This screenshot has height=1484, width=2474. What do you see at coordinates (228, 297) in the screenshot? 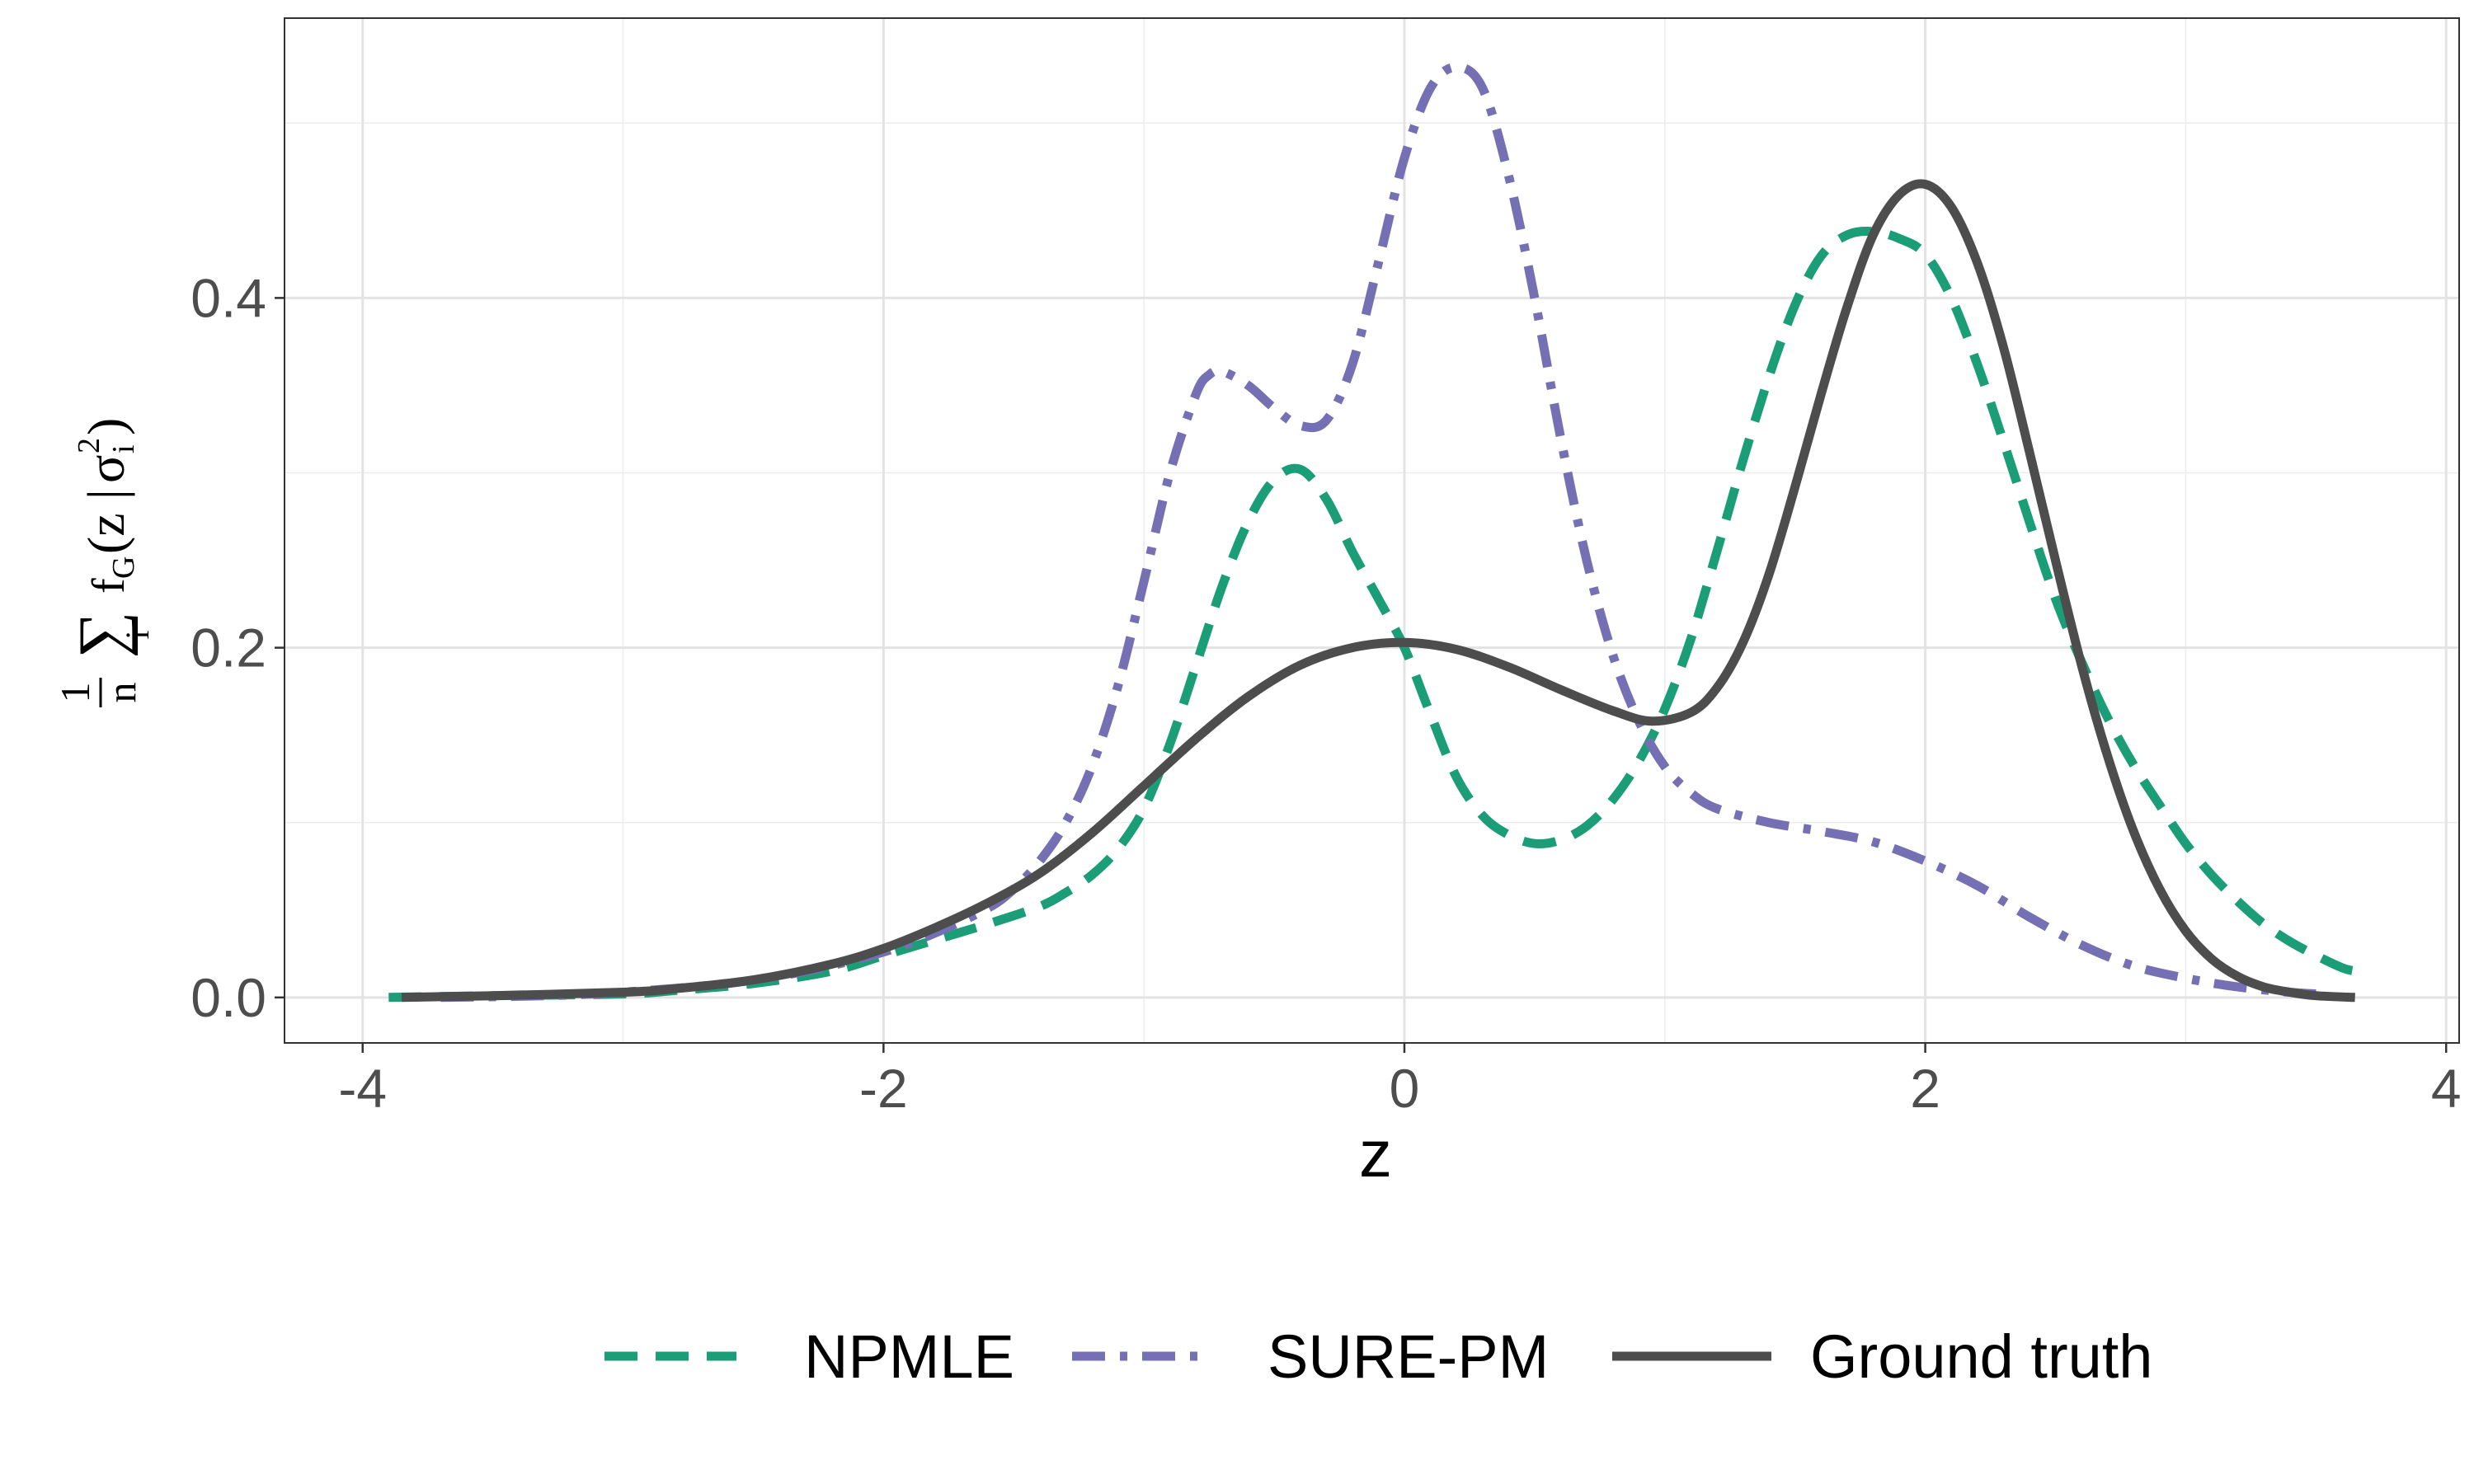
I see `y-tick-label: 0.4` at bounding box center [228, 297].